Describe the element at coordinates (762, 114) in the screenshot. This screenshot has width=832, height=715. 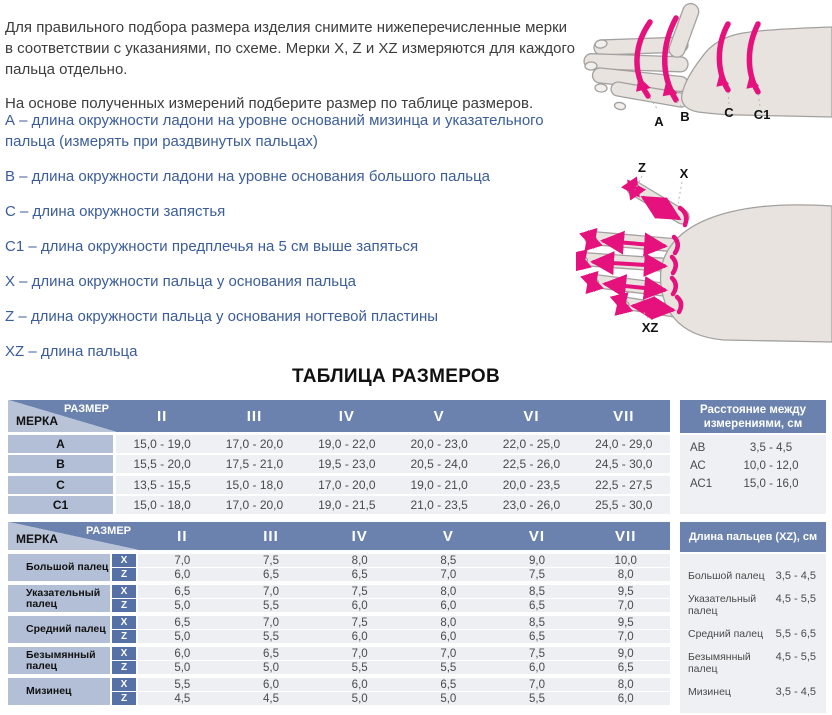
I see `diagram-label-c1: С1` at that location.